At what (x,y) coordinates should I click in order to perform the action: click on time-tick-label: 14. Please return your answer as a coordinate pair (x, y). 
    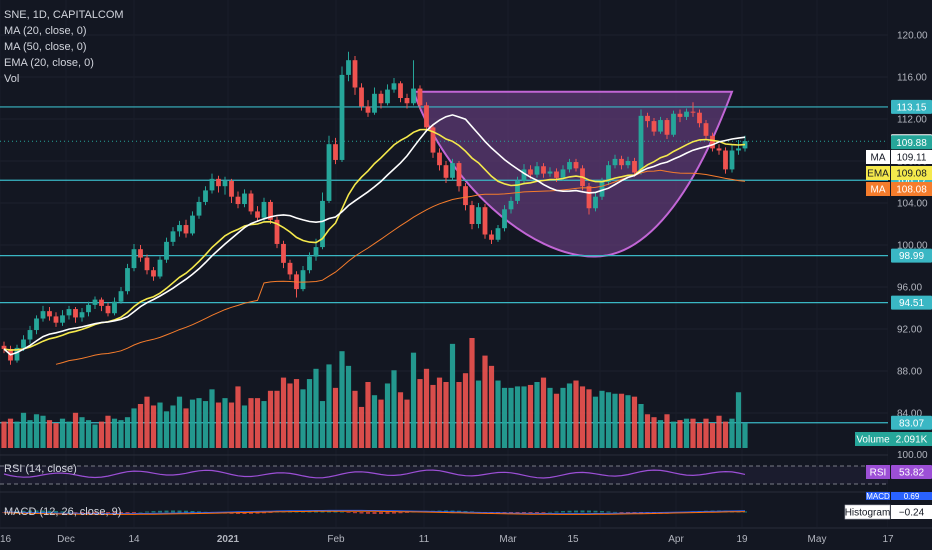
    Looking at the image, I should click on (134, 539).